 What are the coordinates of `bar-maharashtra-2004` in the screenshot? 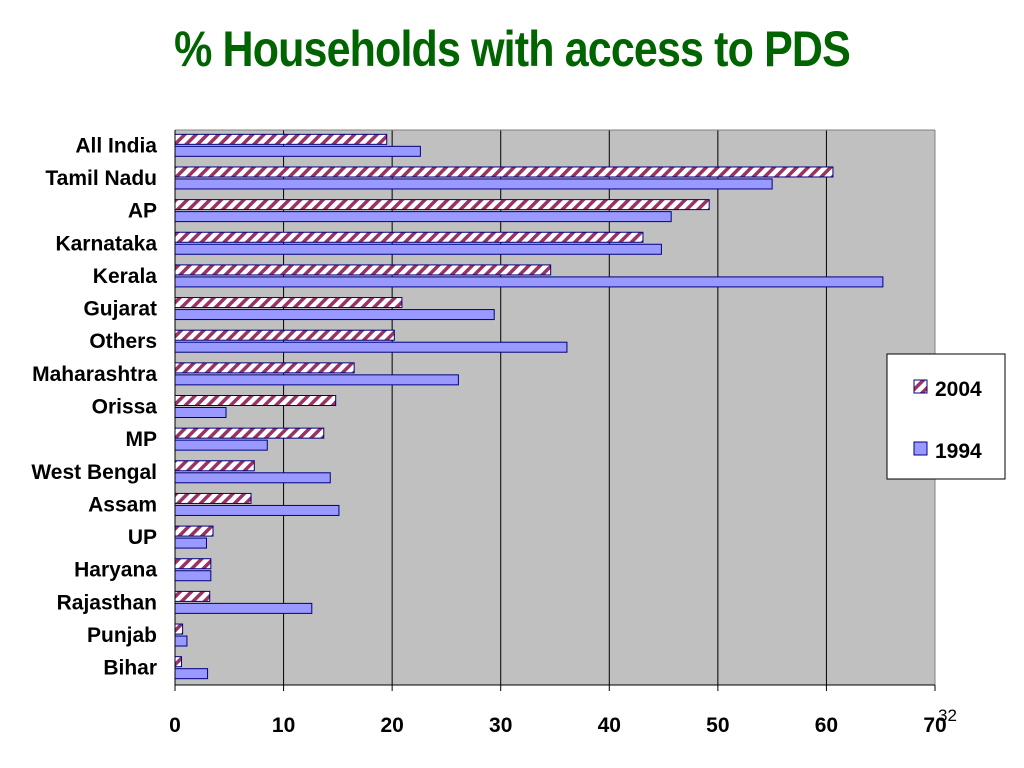 It's located at (264, 368).